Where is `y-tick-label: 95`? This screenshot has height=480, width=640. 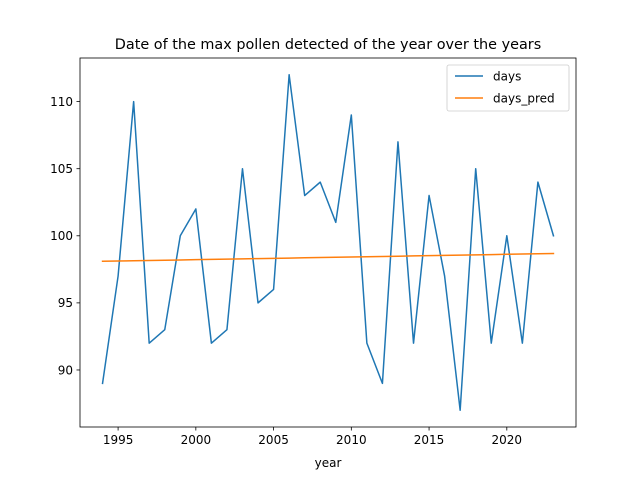 y-tick-label: 95 is located at coordinates (65, 303).